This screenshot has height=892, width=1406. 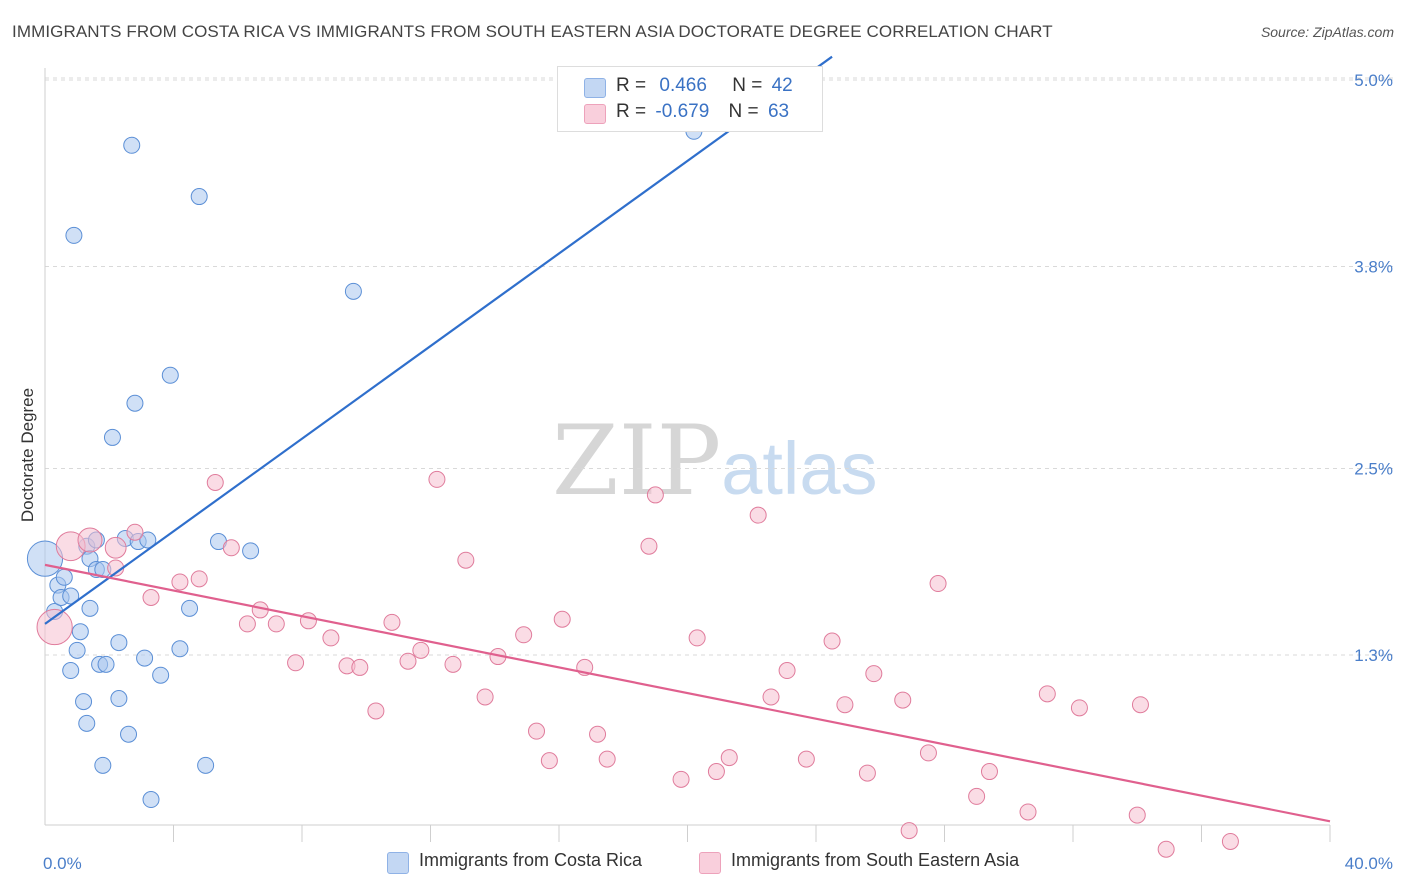 I want to click on y-tick-label: 3.8%, so click(x=1373, y=266).